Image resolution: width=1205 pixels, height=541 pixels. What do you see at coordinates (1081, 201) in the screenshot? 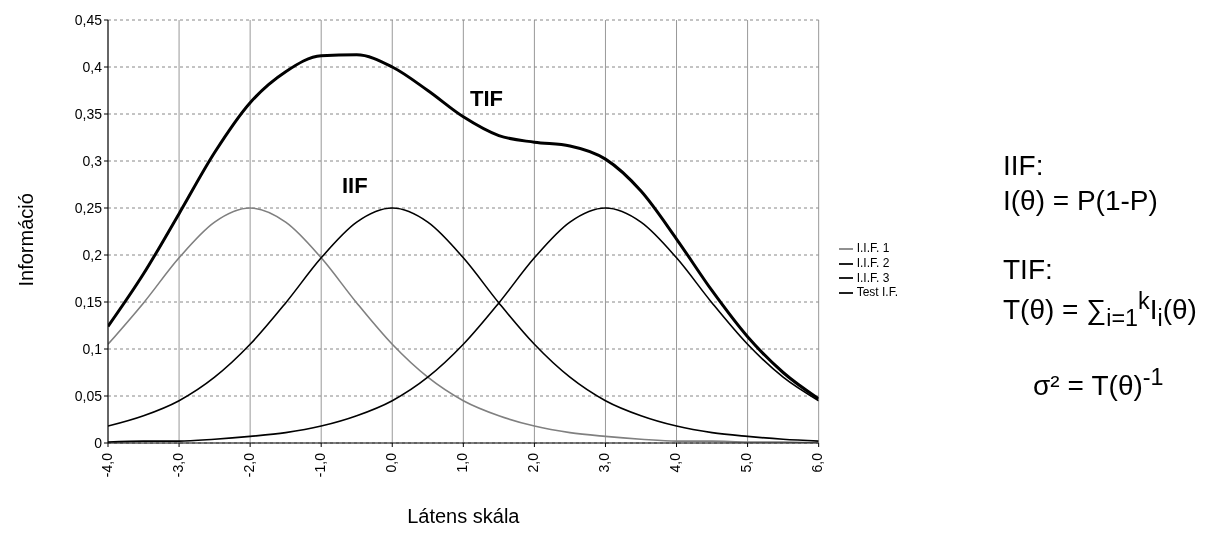
I see `text: I(θ) = P(1-P)` at bounding box center [1081, 201].